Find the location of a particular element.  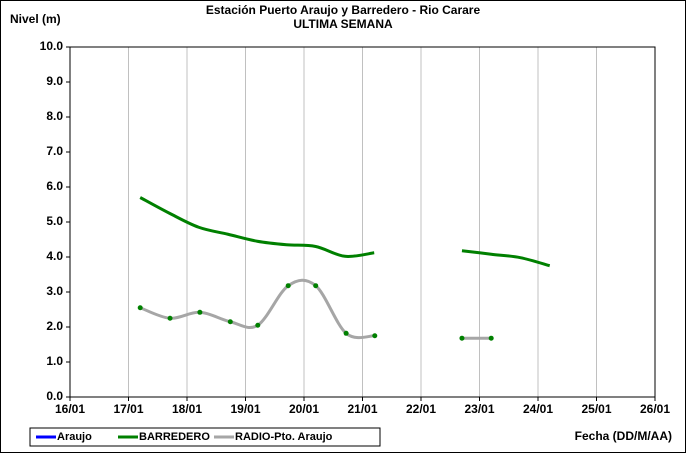

y-tick-label: 4.0 is located at coordinates (54, 256).